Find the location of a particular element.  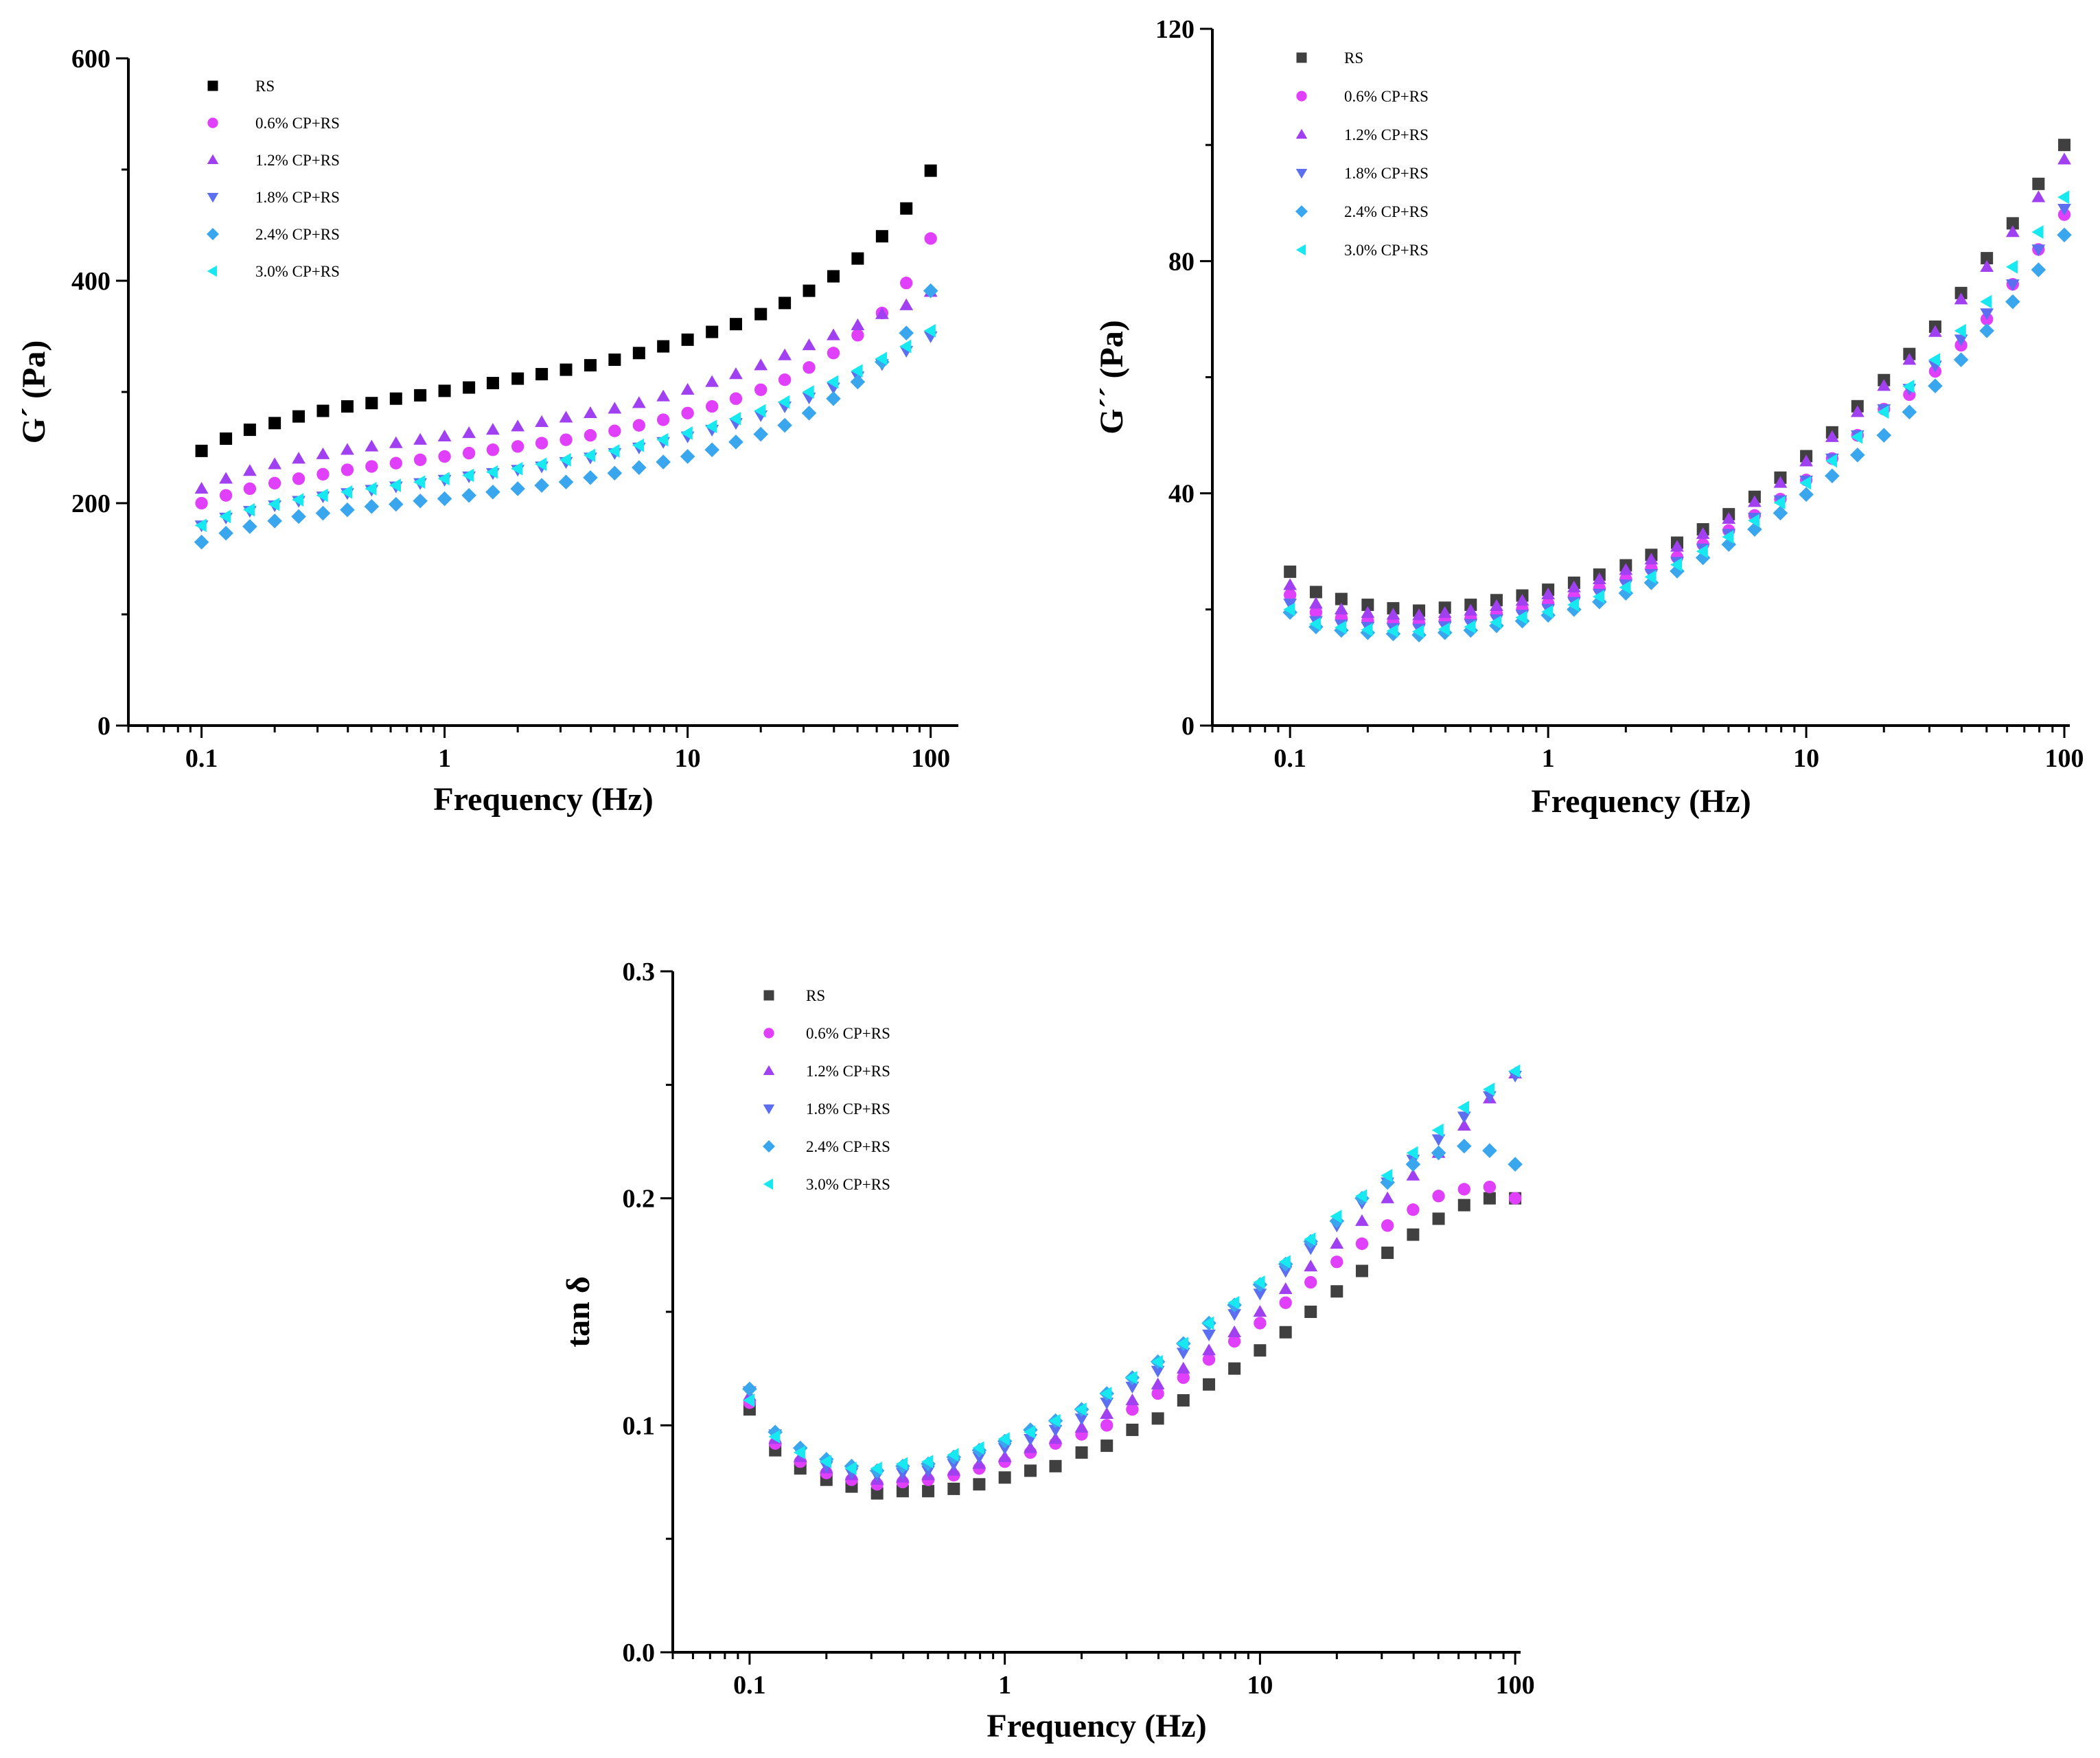

y-tick-label: 400 is located at coordinates (91, 281).